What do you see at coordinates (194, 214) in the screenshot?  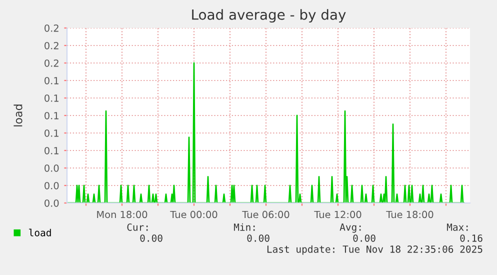 I see `x-tick-label: Tue 00:00` at bounding box center [194, 214].